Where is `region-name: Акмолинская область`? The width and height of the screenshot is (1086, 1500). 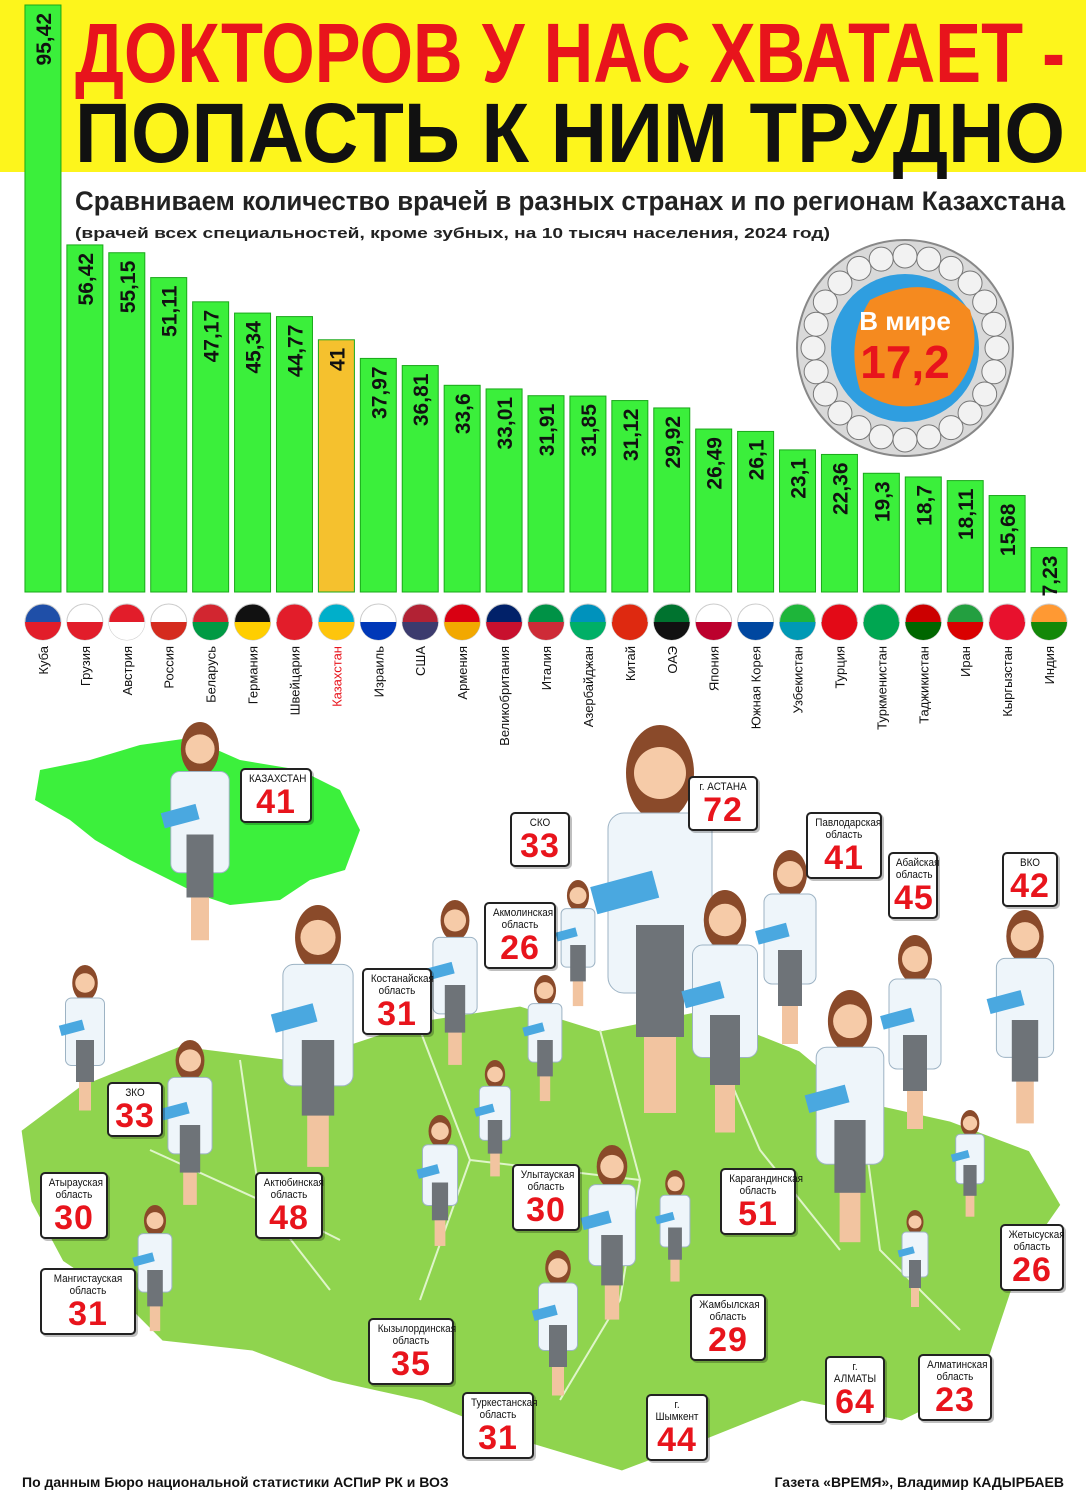
region-name: Акмолинская область is located at coordinates (523, 919).